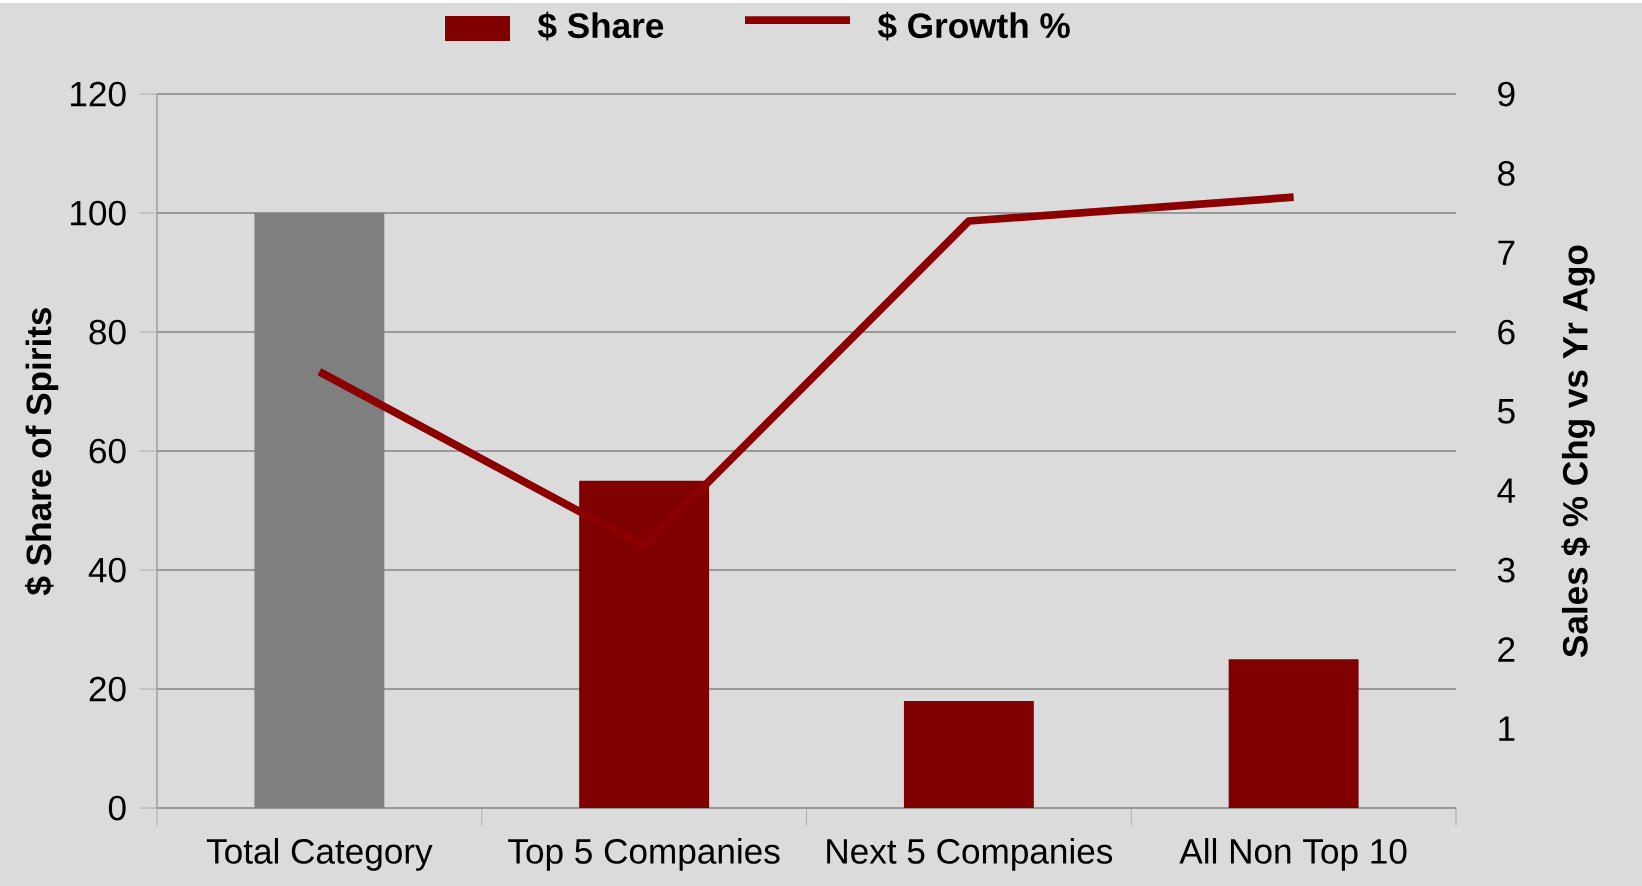  What do you see at coordinates (1506, 490) in the screenshot?
I see `y2-tick-label: 4` at bounding box center [1506, 490].